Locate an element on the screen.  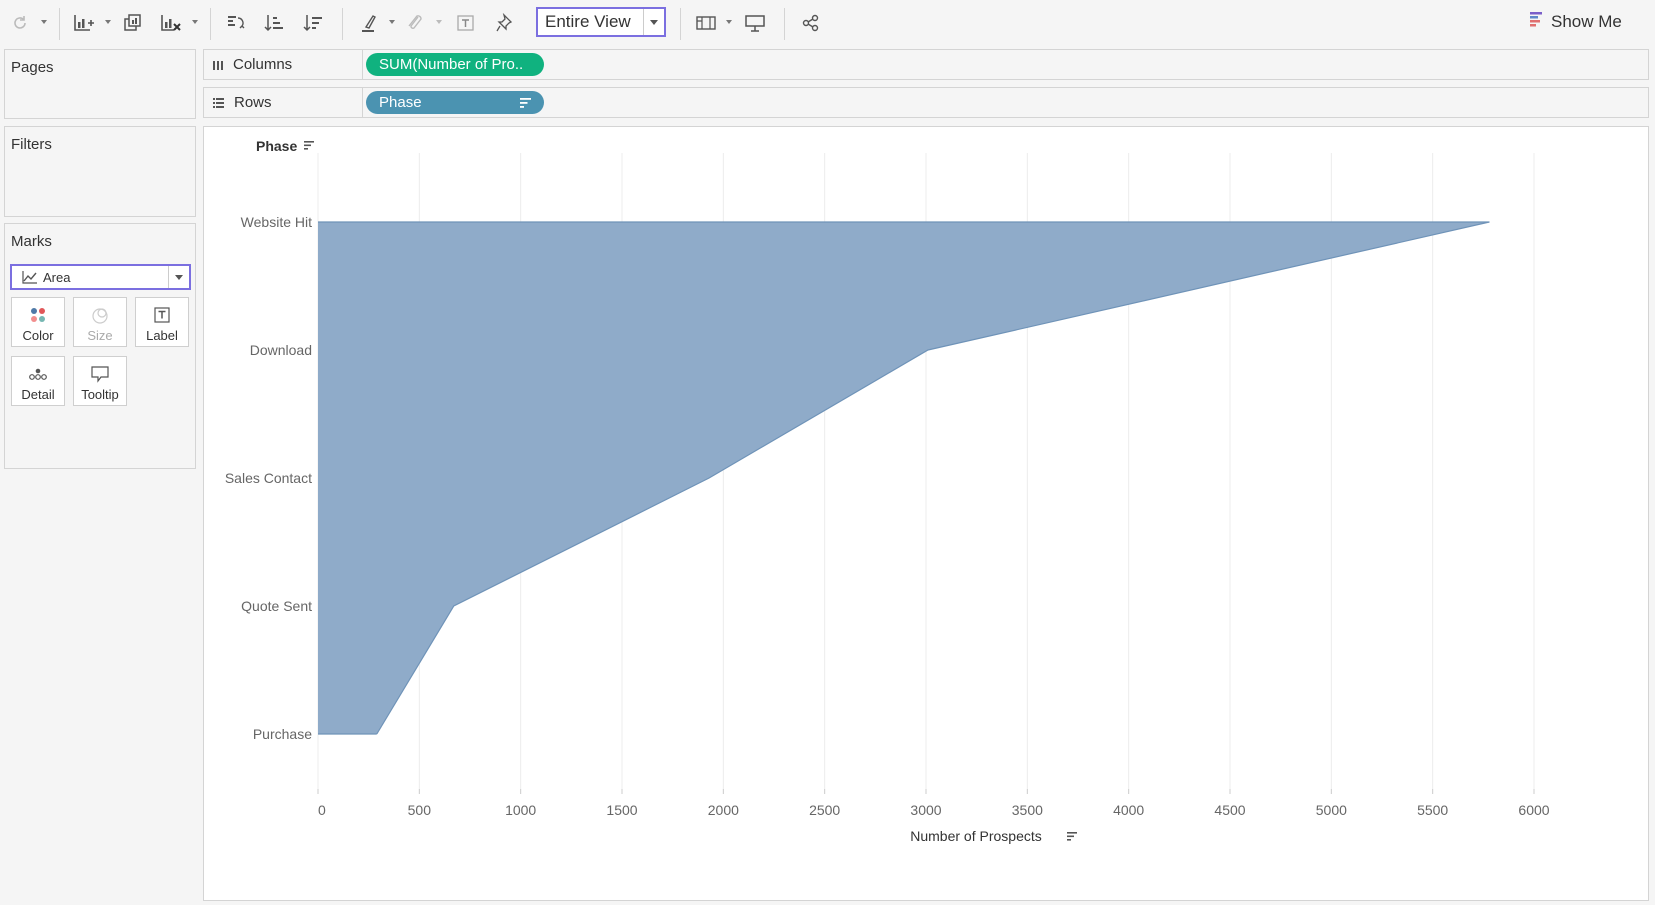
refresh-dropdown-caret is located at coordinates (44, 22).